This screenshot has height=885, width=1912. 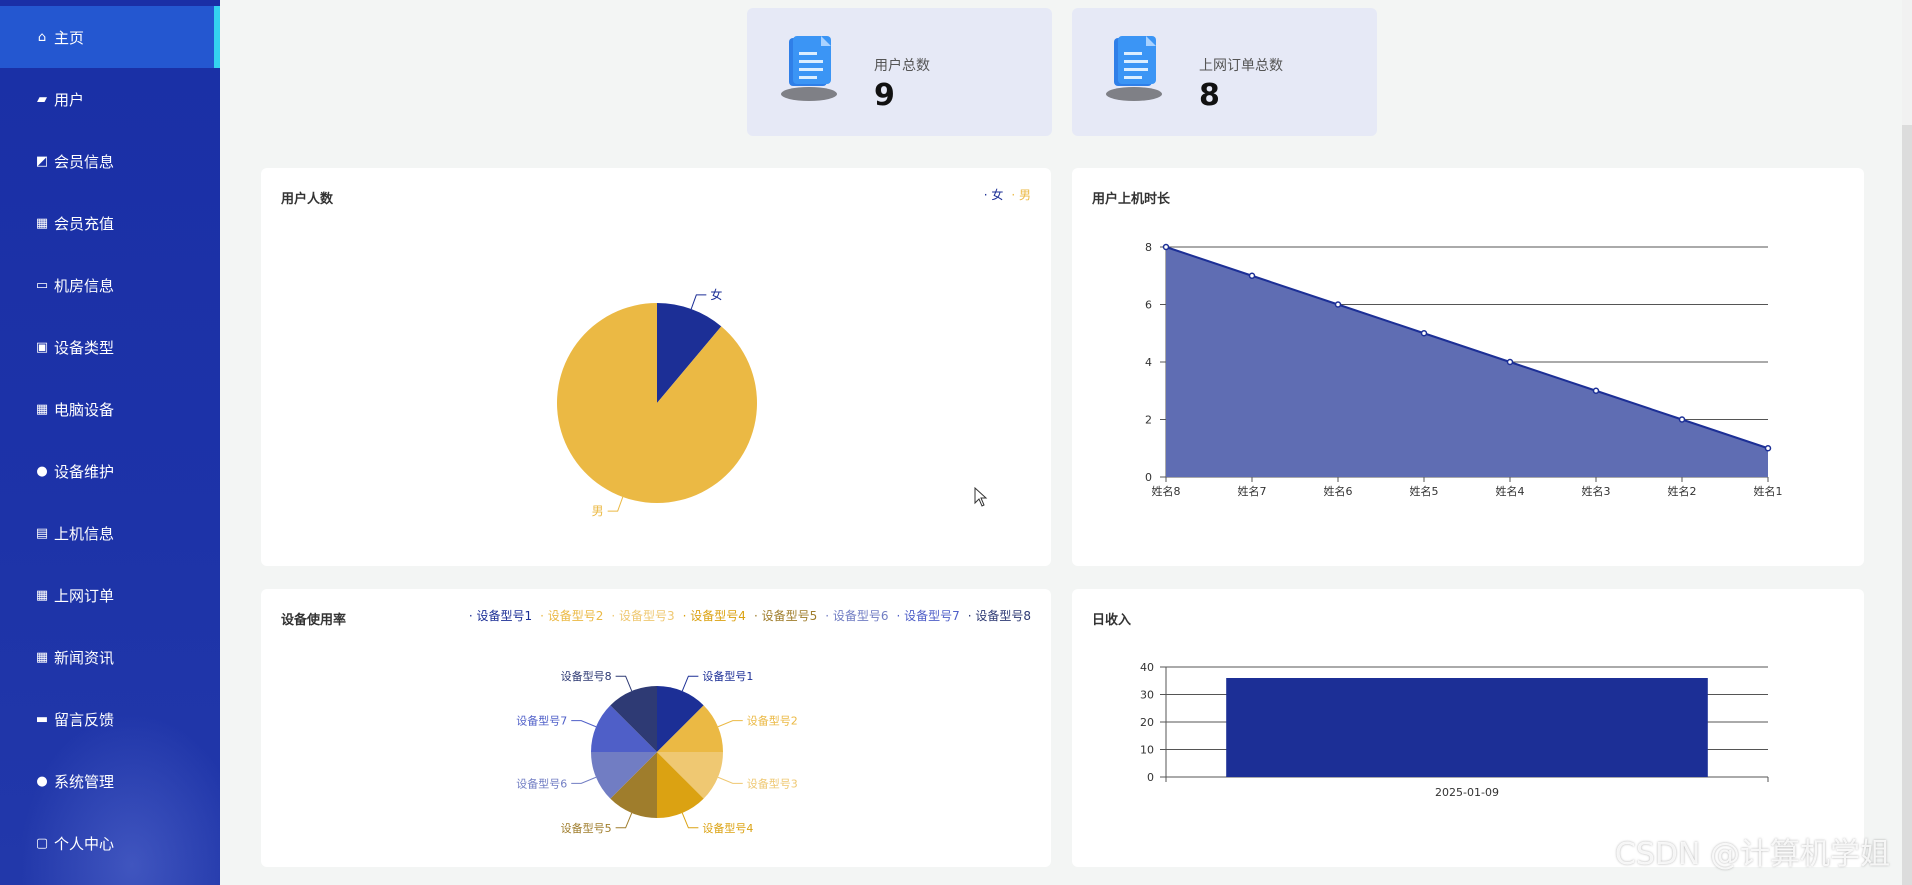 I want to click on panel-daily-income: 日收入 0 10 20 30 40 2025-01-09, so click(x=1468, y=728).